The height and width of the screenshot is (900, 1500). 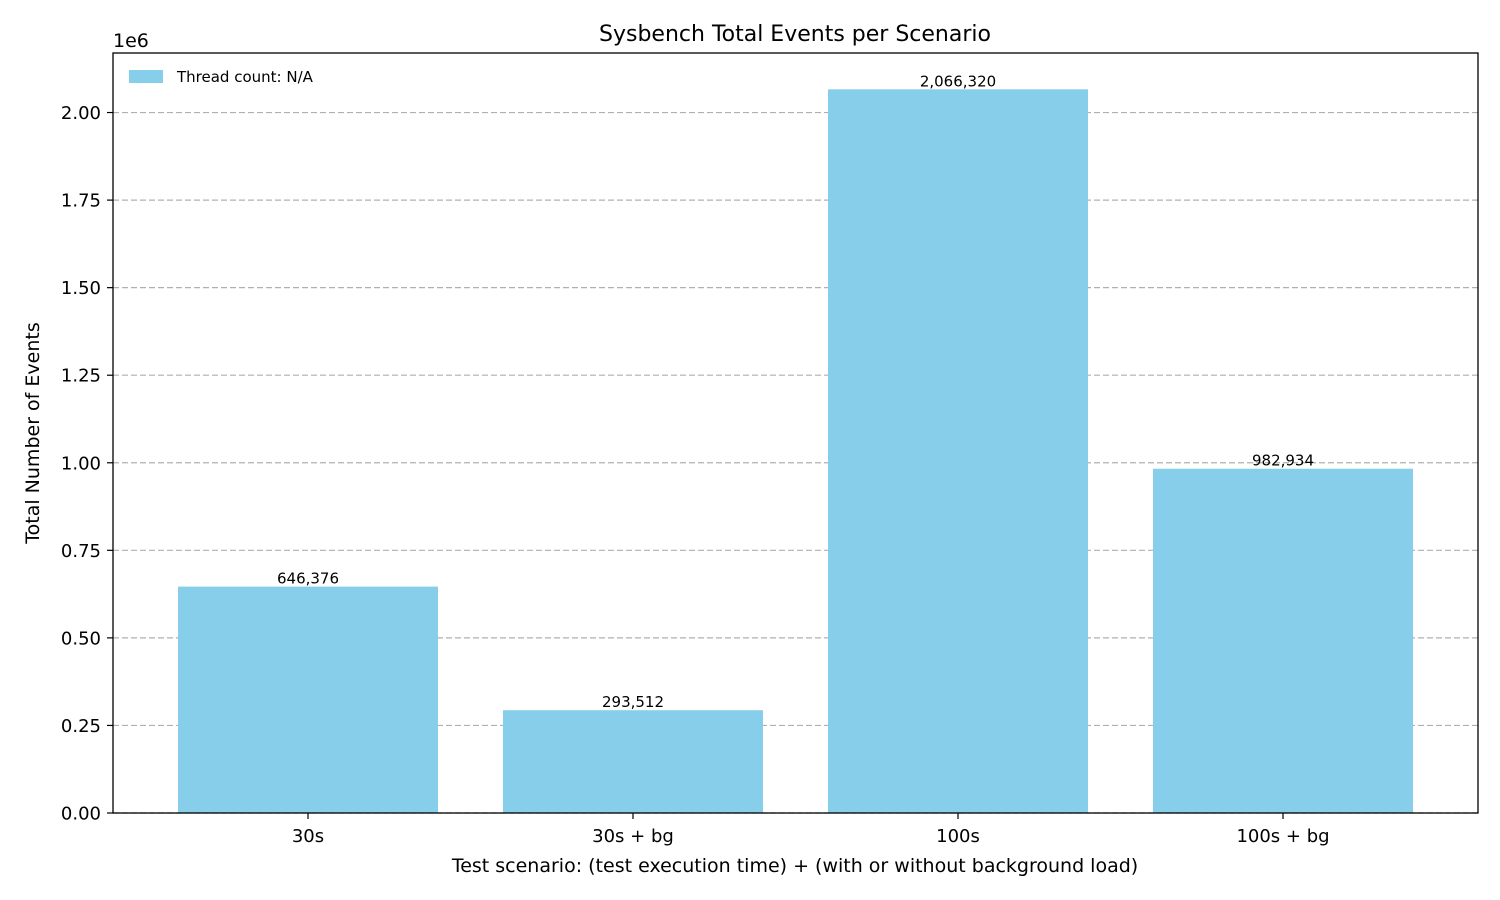 I want to click on y-tick-label: 0.50, so click(x=81, y=638).